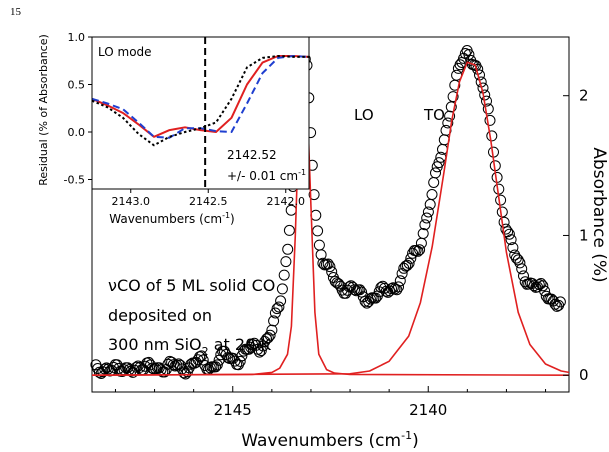  What do you see at coordinates (77, 132) in the screenshot?
I see `inset-y-tick-label: 0.0` at bounding box center [77, 132].